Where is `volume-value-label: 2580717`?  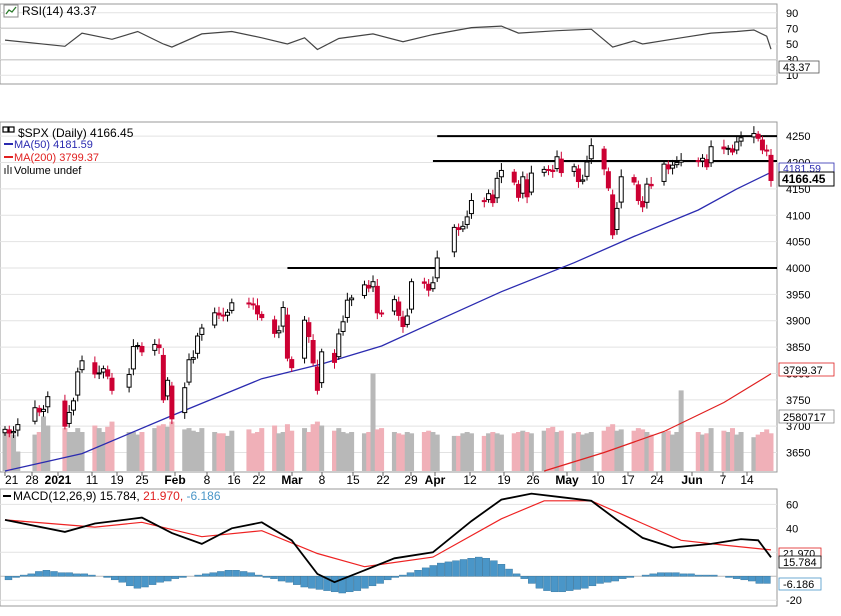
volume-value-label: 2580717 is located at coordinates (804, 418).